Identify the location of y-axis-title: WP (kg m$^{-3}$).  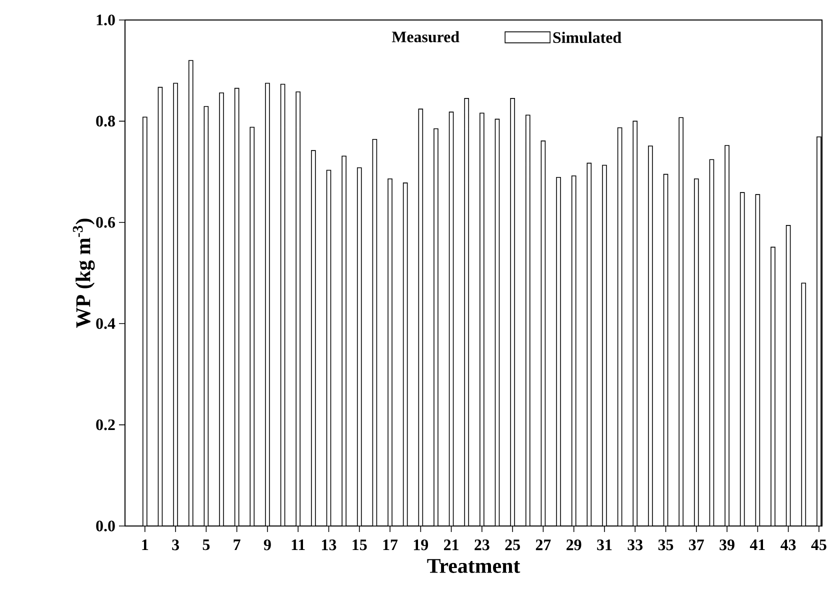
(83, 273).